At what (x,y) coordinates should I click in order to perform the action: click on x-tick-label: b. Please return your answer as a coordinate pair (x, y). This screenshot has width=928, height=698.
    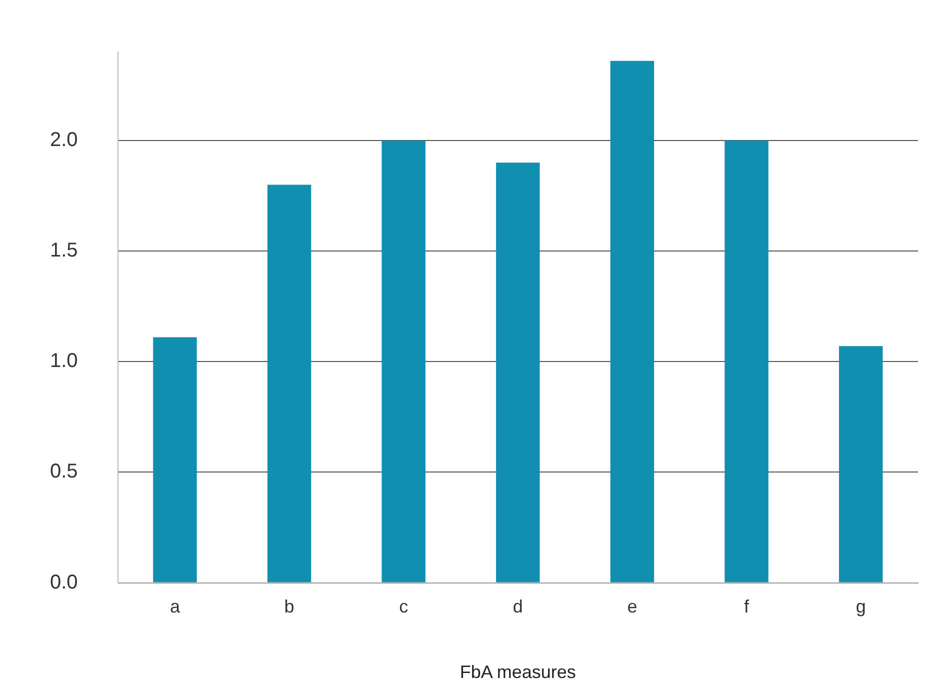
    Looking at the image, I should click on (289, 606).